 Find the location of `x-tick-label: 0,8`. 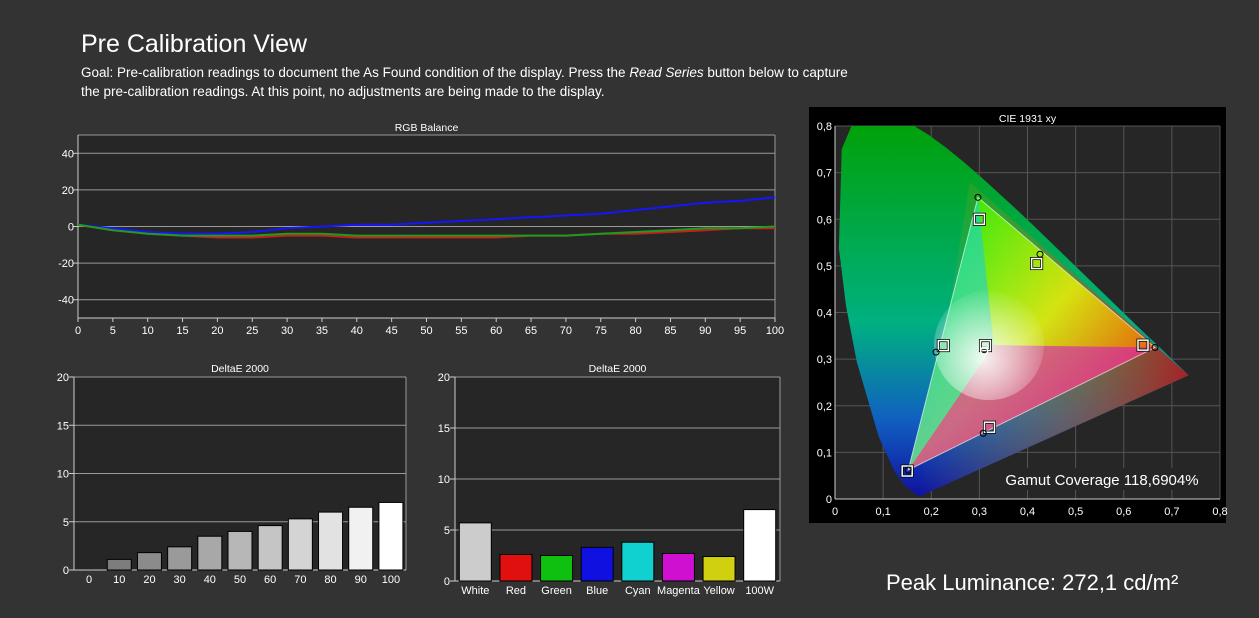

x-tick-label: 0,8 is located at coordinates (1219, 512).